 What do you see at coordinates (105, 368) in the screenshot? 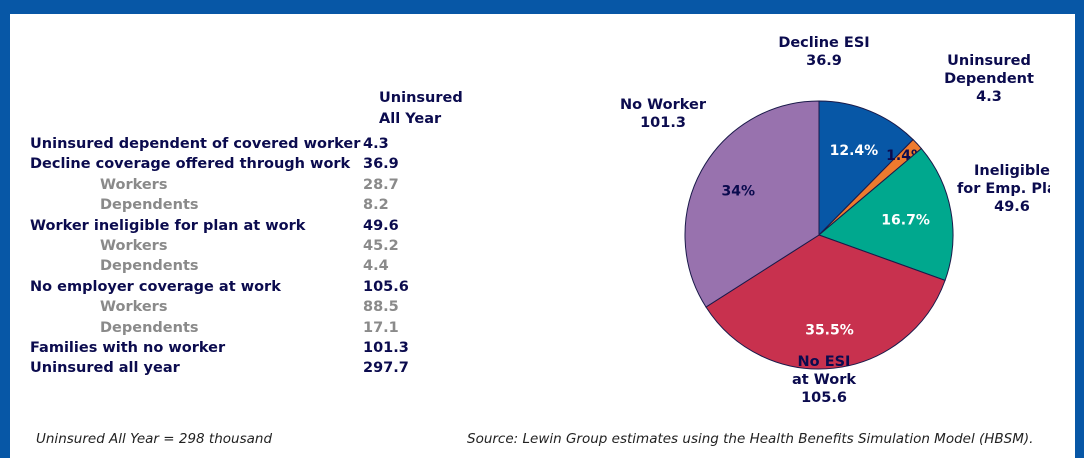
I see `row-label: Uninsured all year` at bounding box center [105, 368].